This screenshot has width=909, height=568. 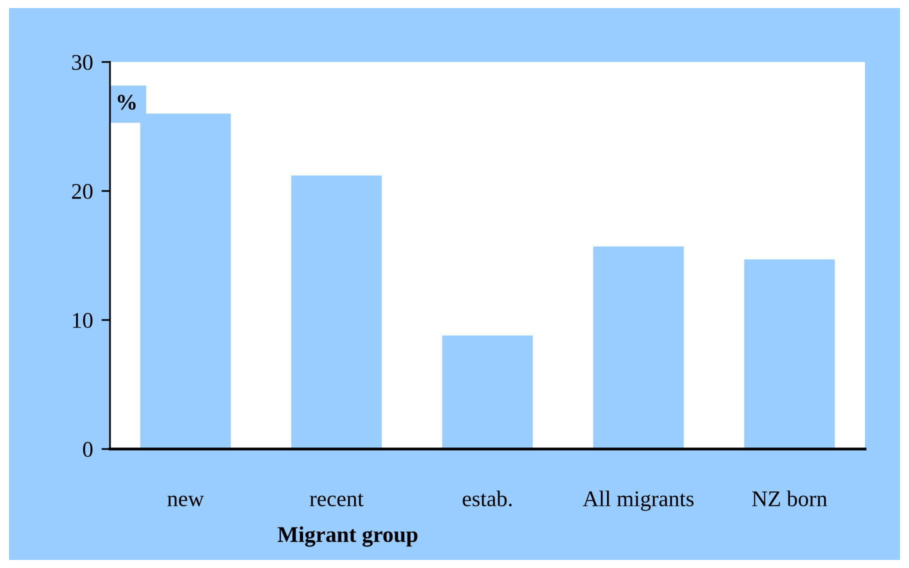 What do you see at coordinates (487, 498) in the screenshot?
I see `x-tick-label: estab.` at bounding box center [487, 498].